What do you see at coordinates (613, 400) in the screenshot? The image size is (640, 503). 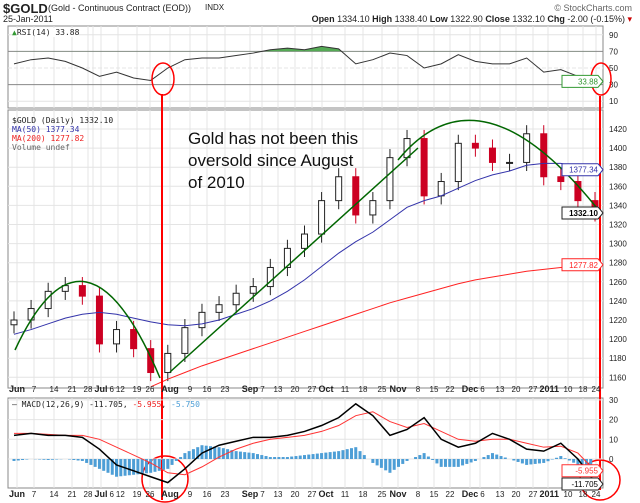 I see `macd-tick-label: 30` at bounding box center [613, 400].